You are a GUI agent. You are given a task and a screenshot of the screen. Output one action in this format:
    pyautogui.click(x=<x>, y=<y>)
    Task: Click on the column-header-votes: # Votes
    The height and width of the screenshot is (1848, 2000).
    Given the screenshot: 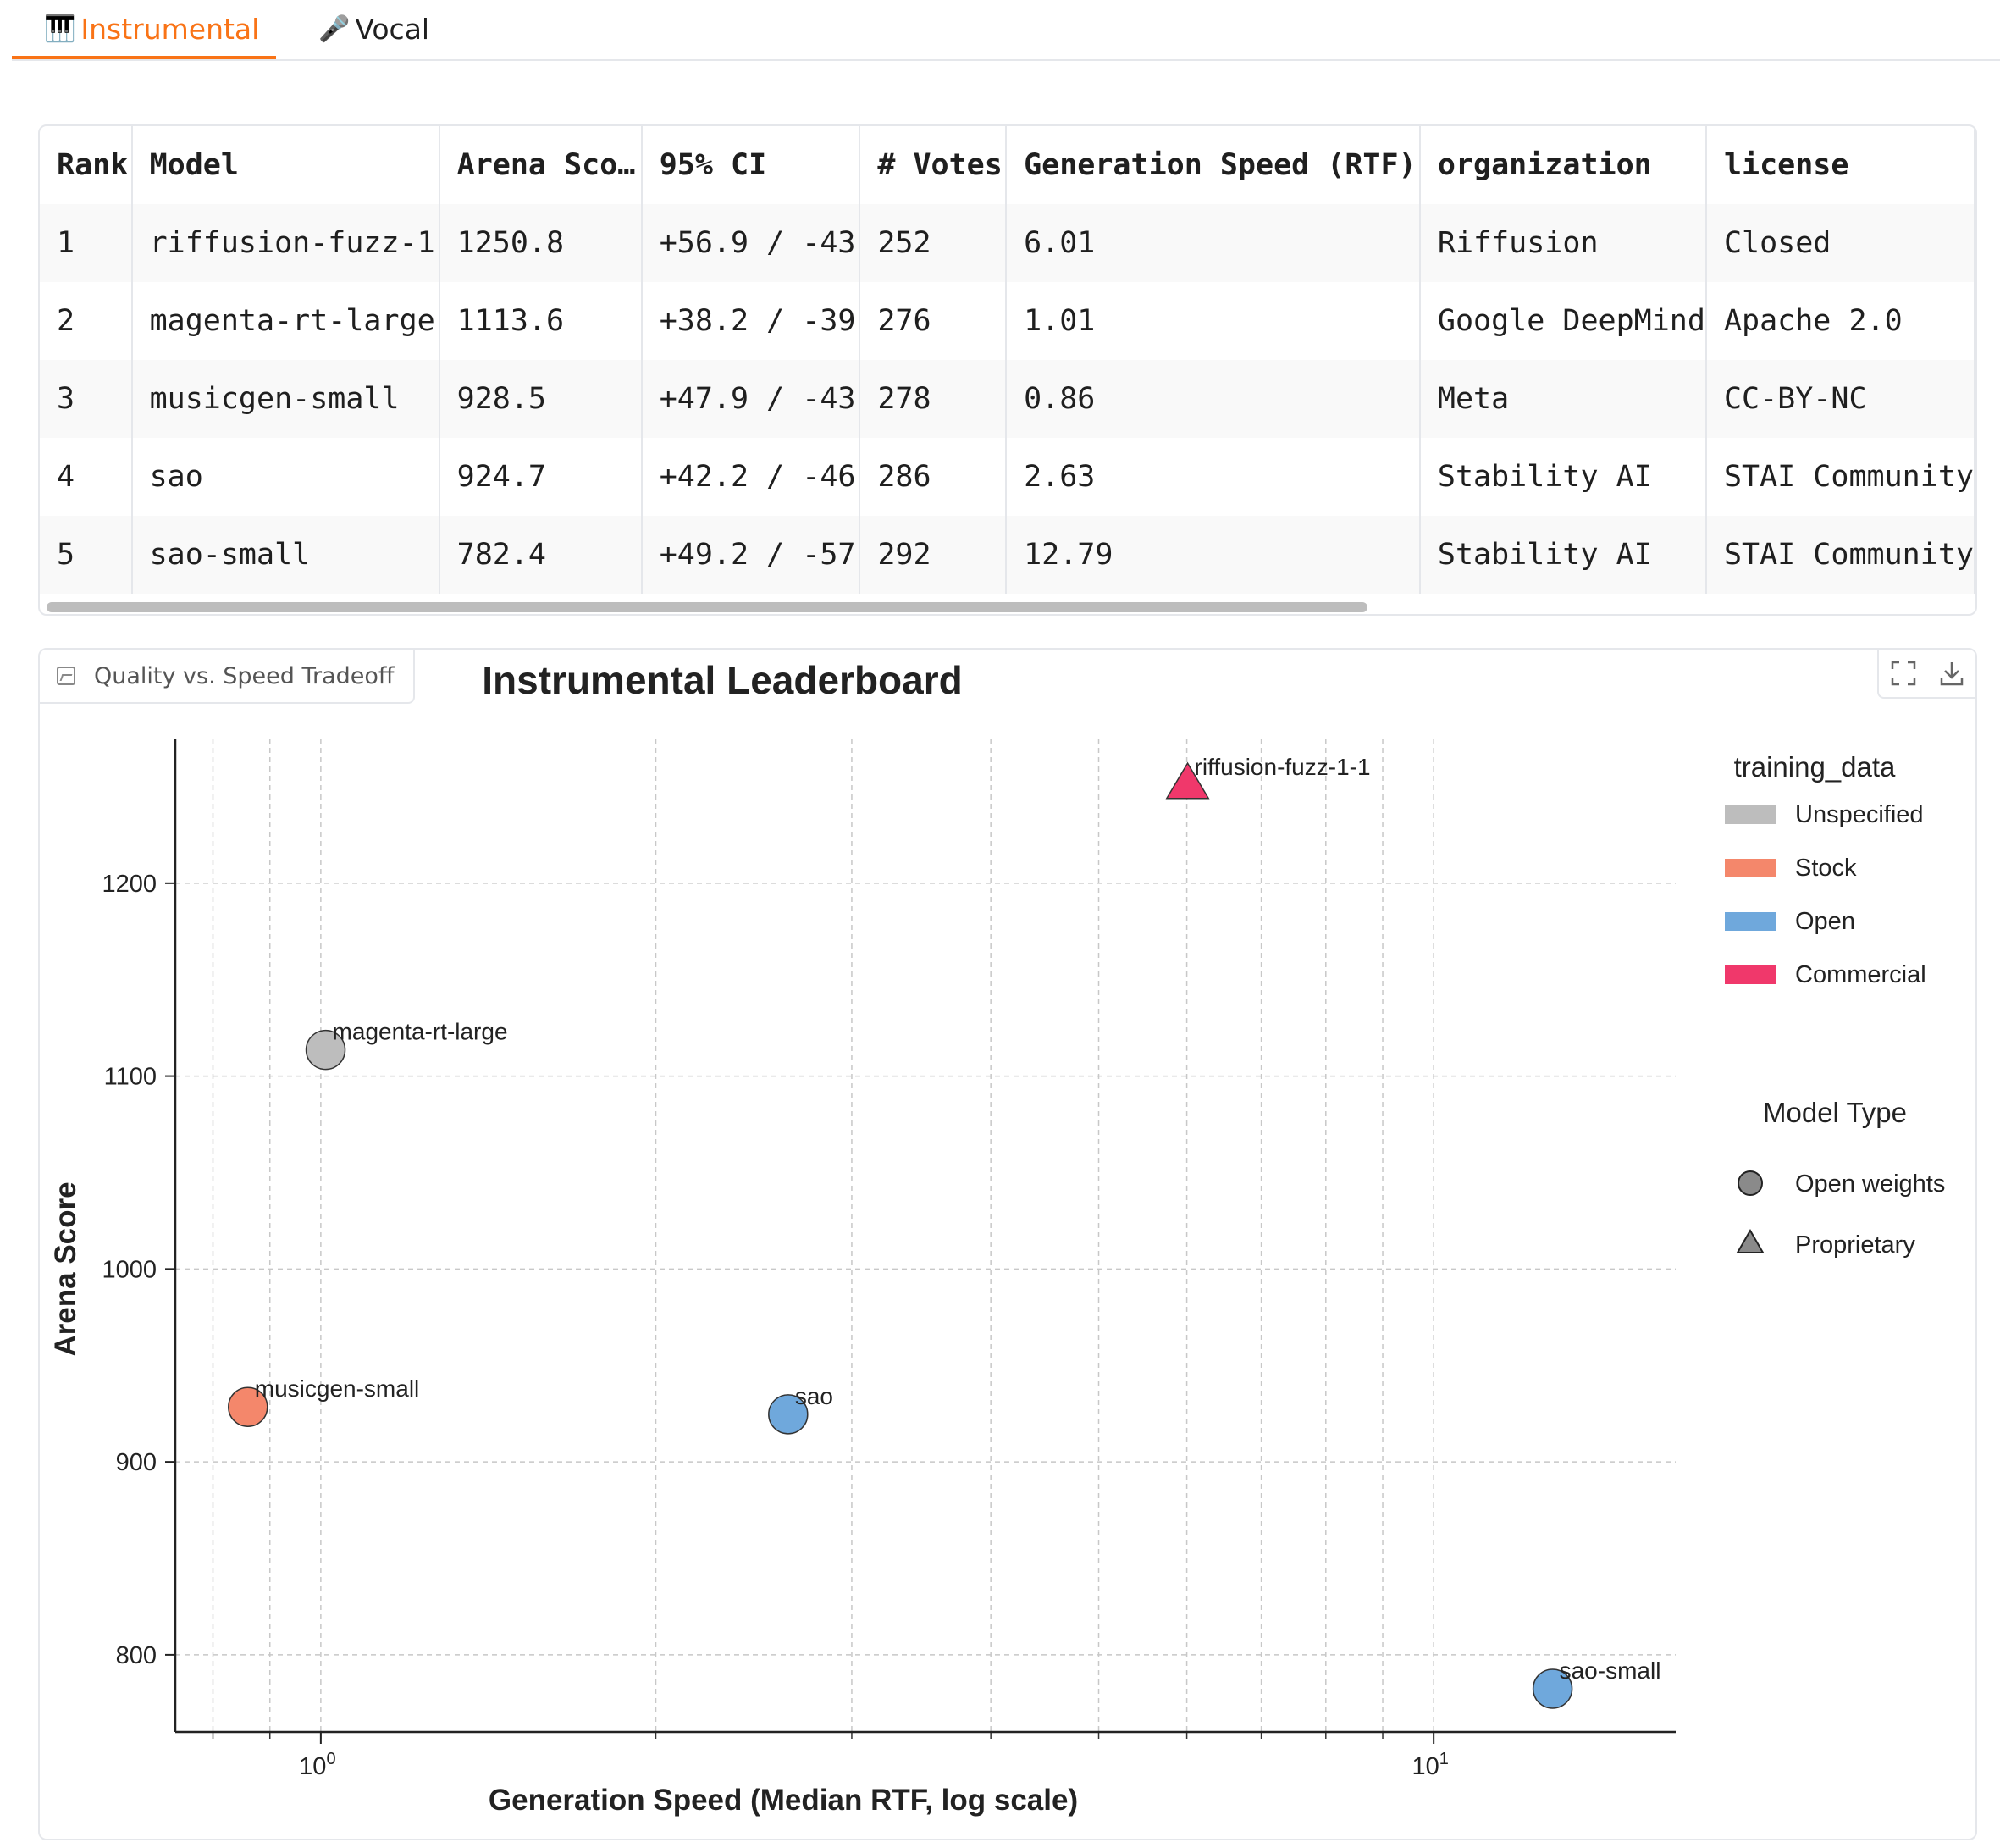 What is the action you would take?
    pyautogui.click(x=934, y=165)
    